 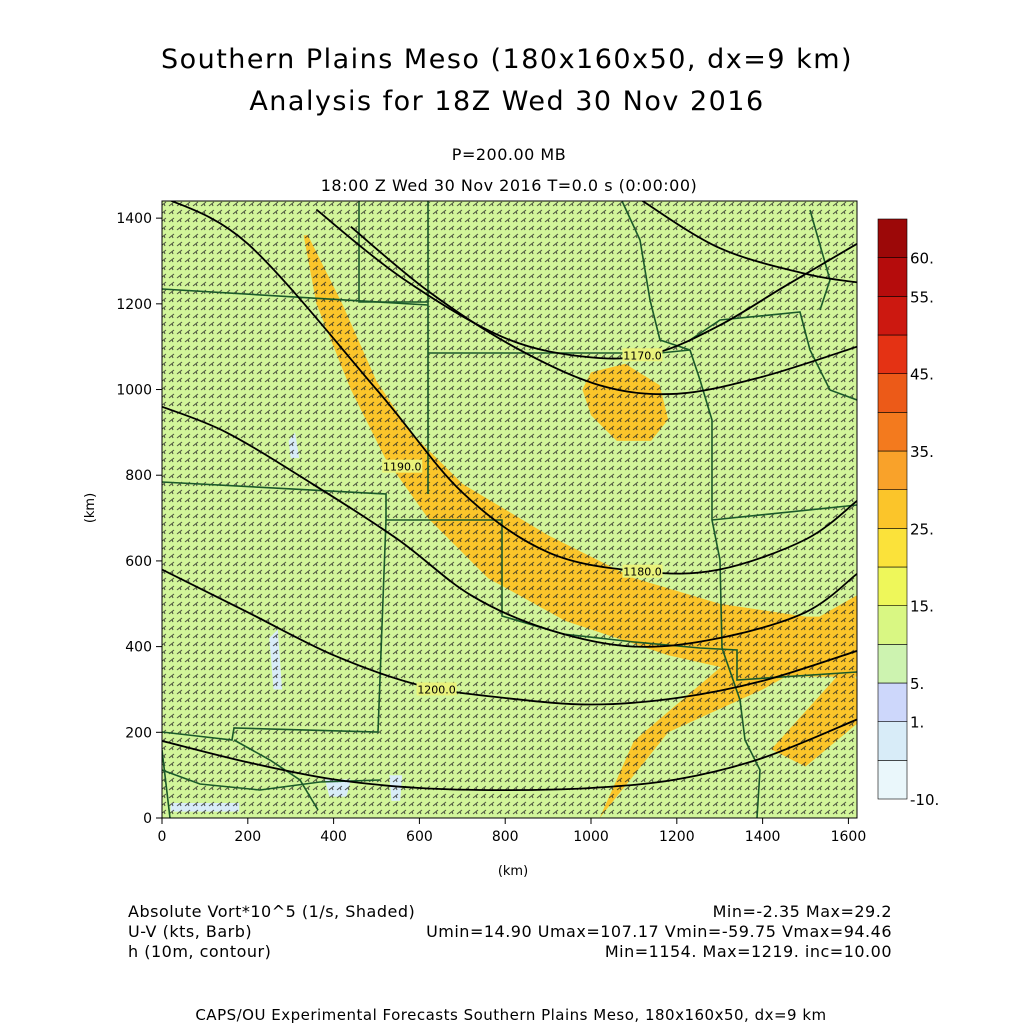 What do you see at coordinates (138, 733) in the screenshot?
I see `y-tick-label: 200` at bounding box center [138, 733].